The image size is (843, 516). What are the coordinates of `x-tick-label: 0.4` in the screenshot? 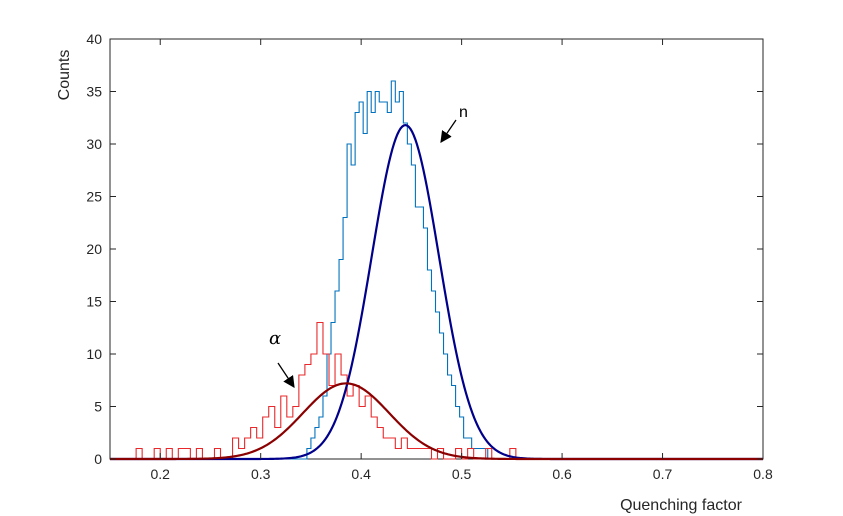 It's located at (361, 474).